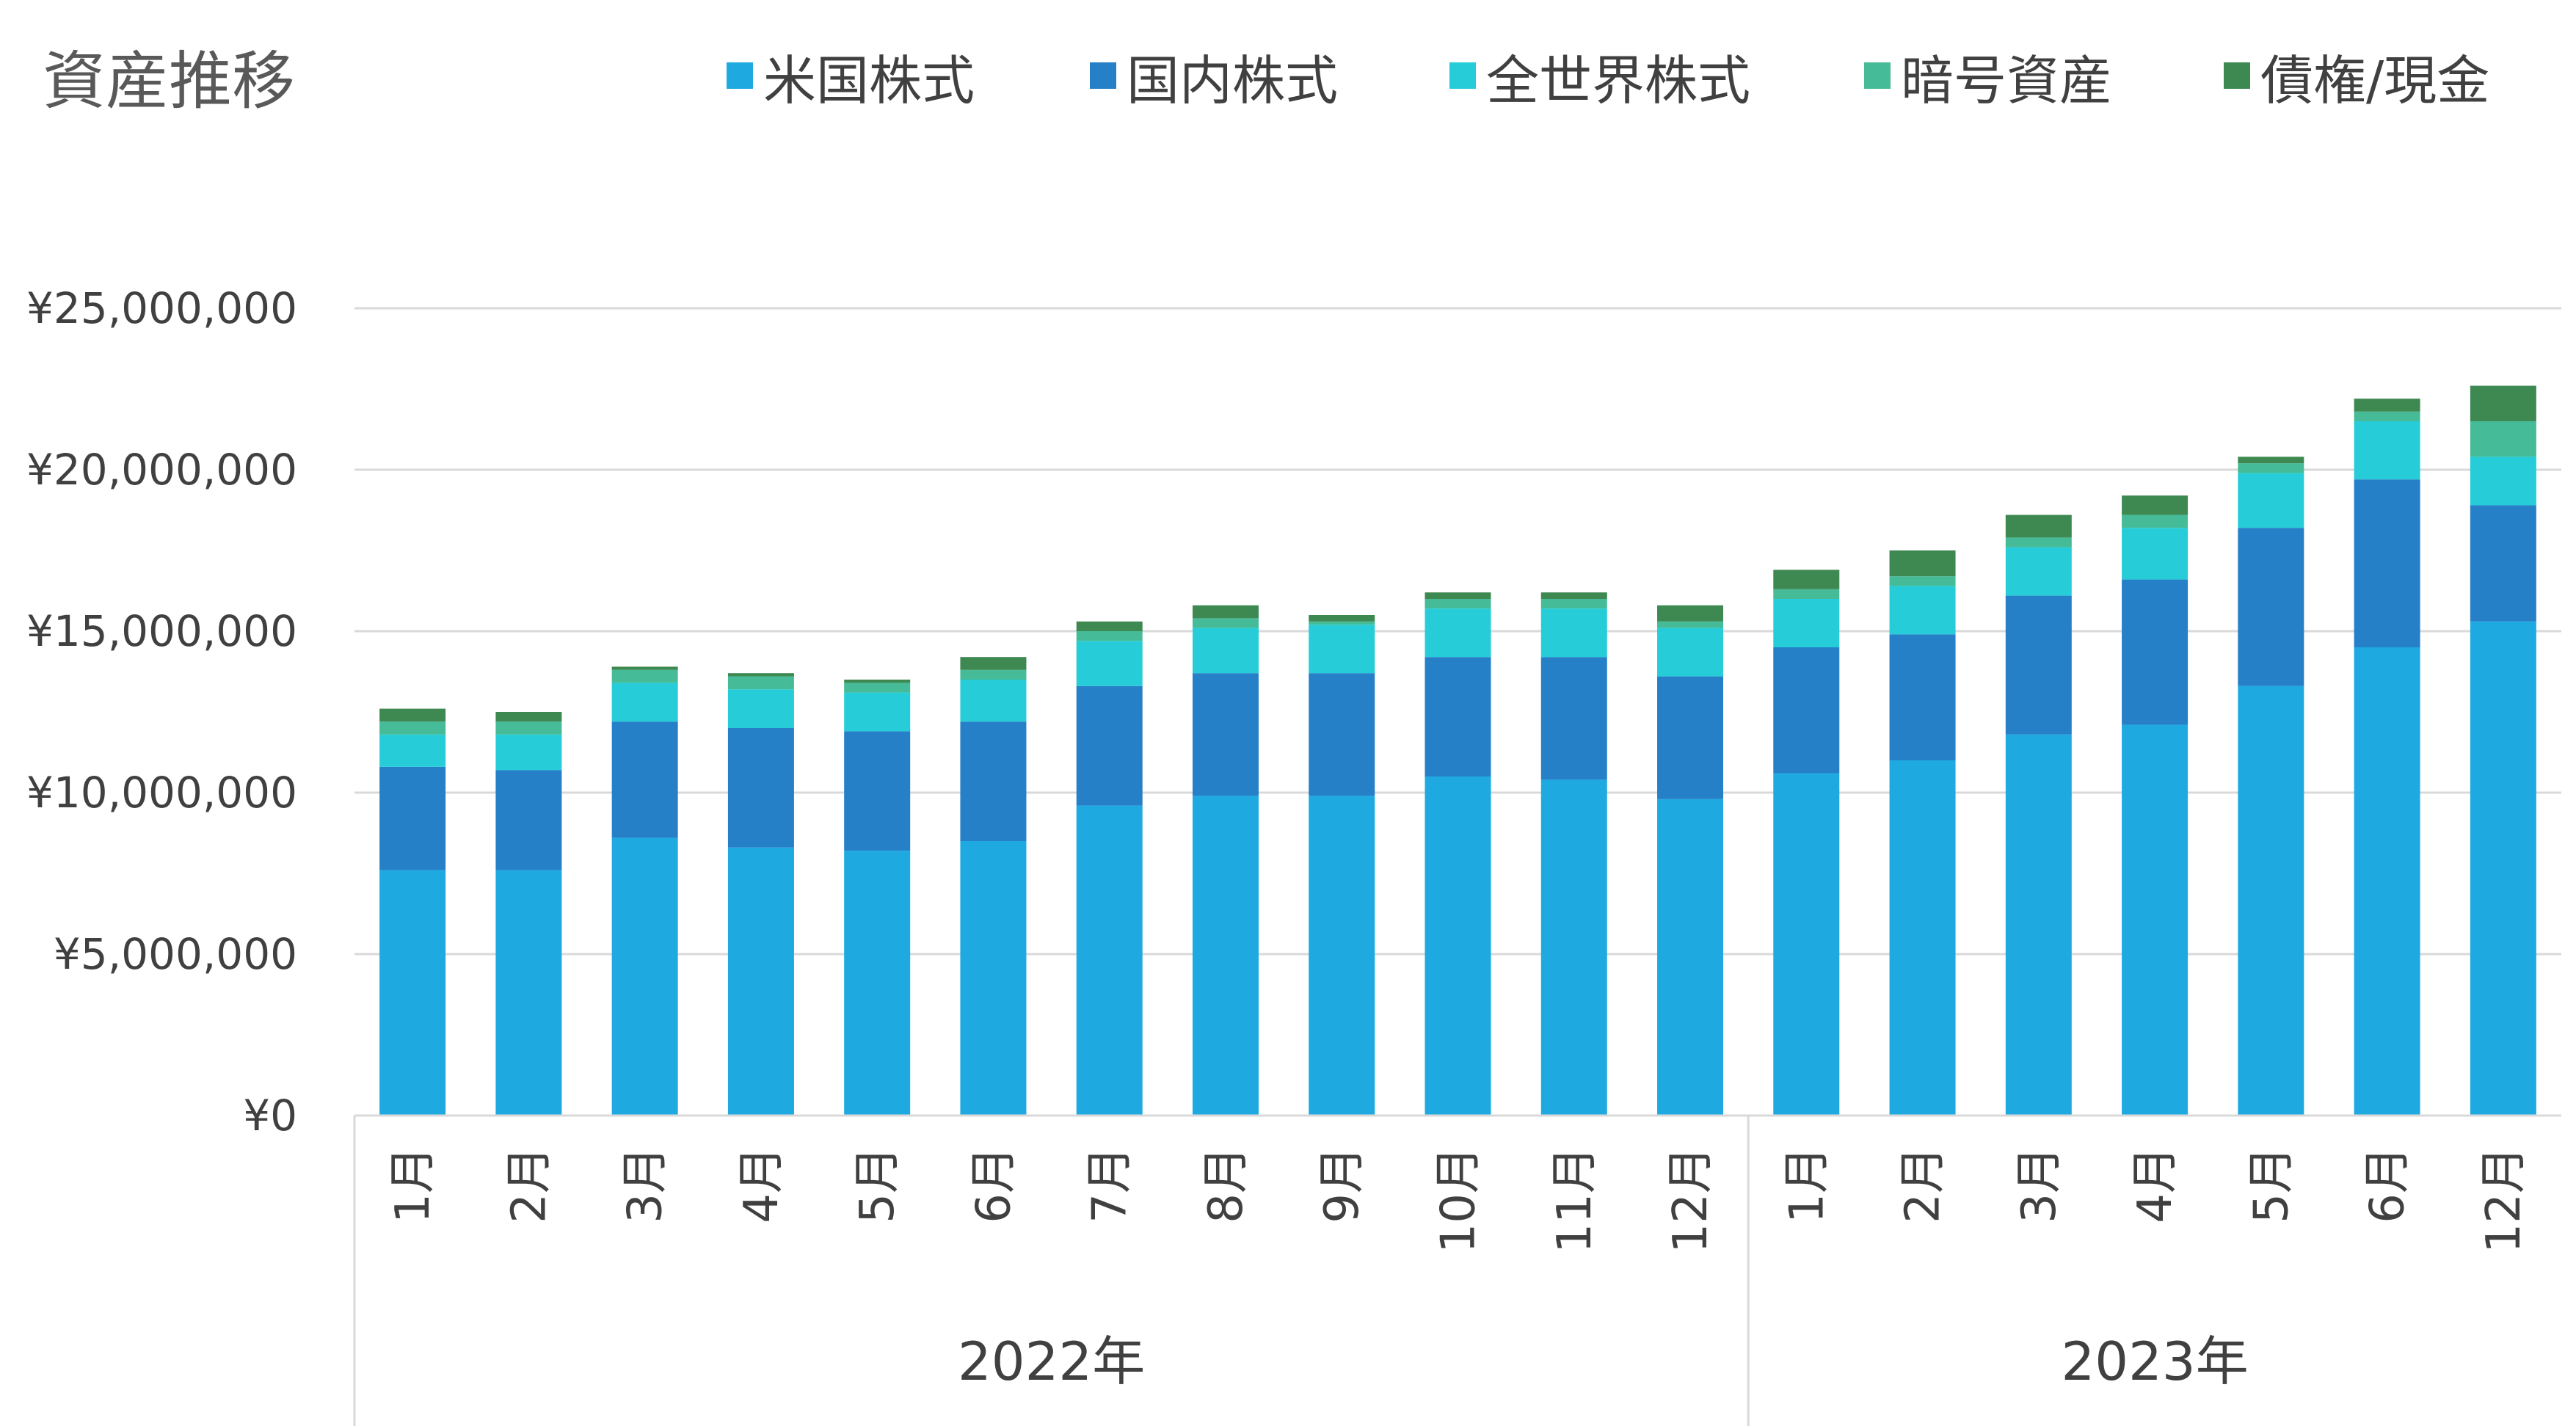 The width and height of the screenshot is (2576, 1426). What do you see at coordinates (762, 1184) in the screenshot?
I see `x-tick-label: 4月` at bounding box center [762, 1184].